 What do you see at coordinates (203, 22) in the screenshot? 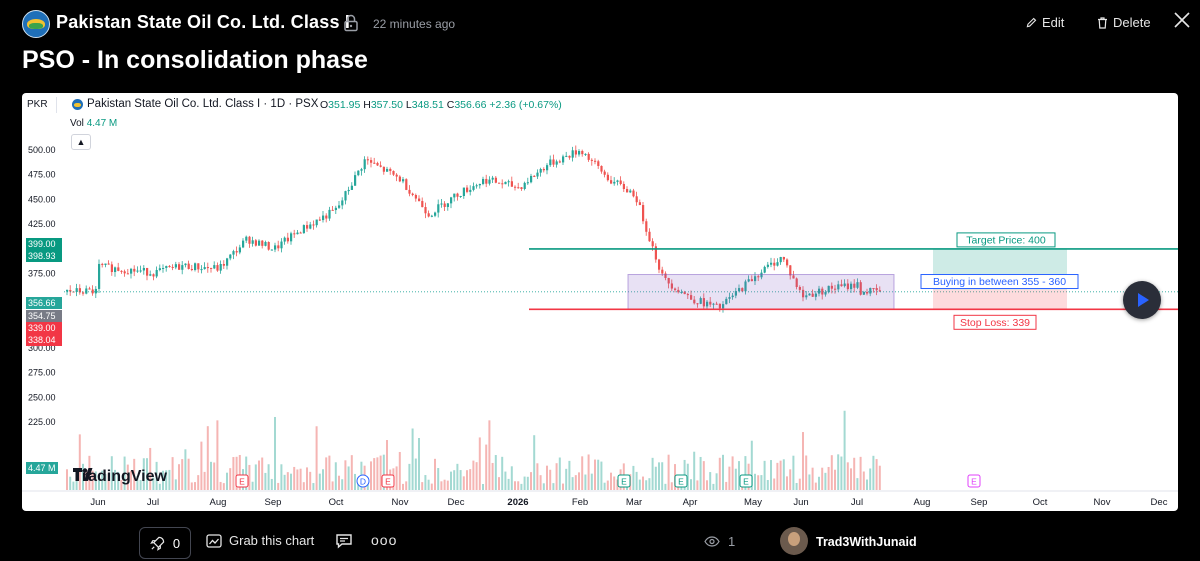
I see `symbol-name: Pakistan State Oil Co. Ltd. Class I` at bounding box center [203, 22].